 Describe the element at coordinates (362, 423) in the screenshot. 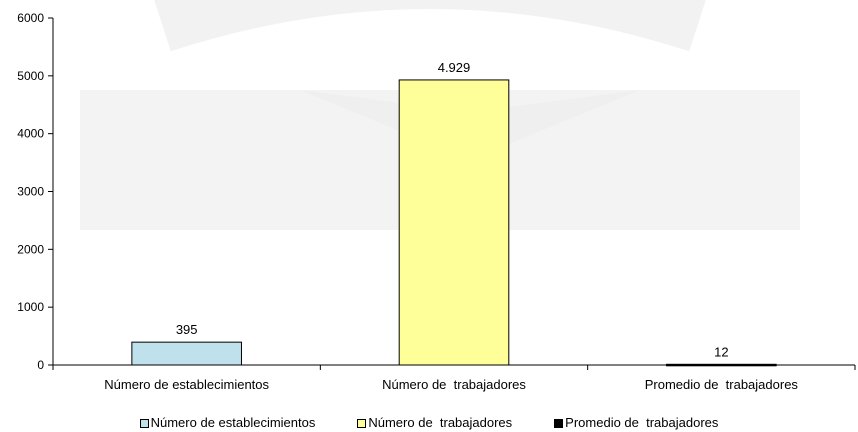

I see `legend-swatch-trabajadores` at that location.